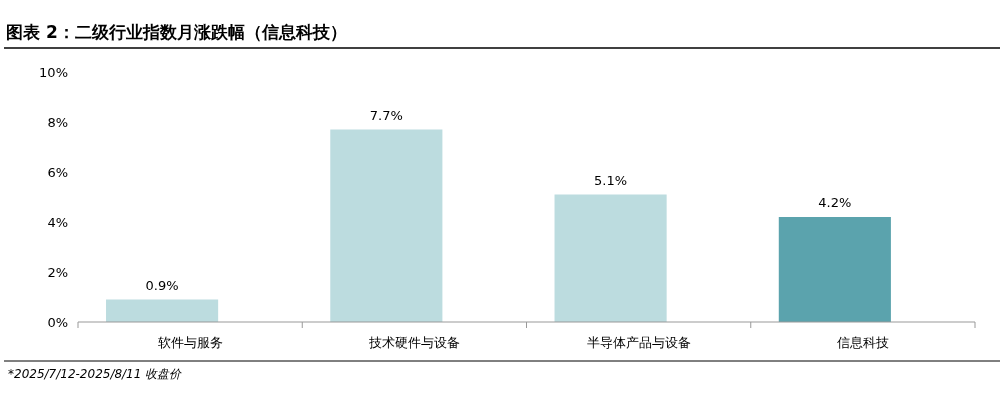 Image resolution: width=1004 pixels, height=395 pixels. What do you see at coordinates (53, 72) in the screenshot?
I see `y-tick-label: 10%` at bounding box center [53, 72].